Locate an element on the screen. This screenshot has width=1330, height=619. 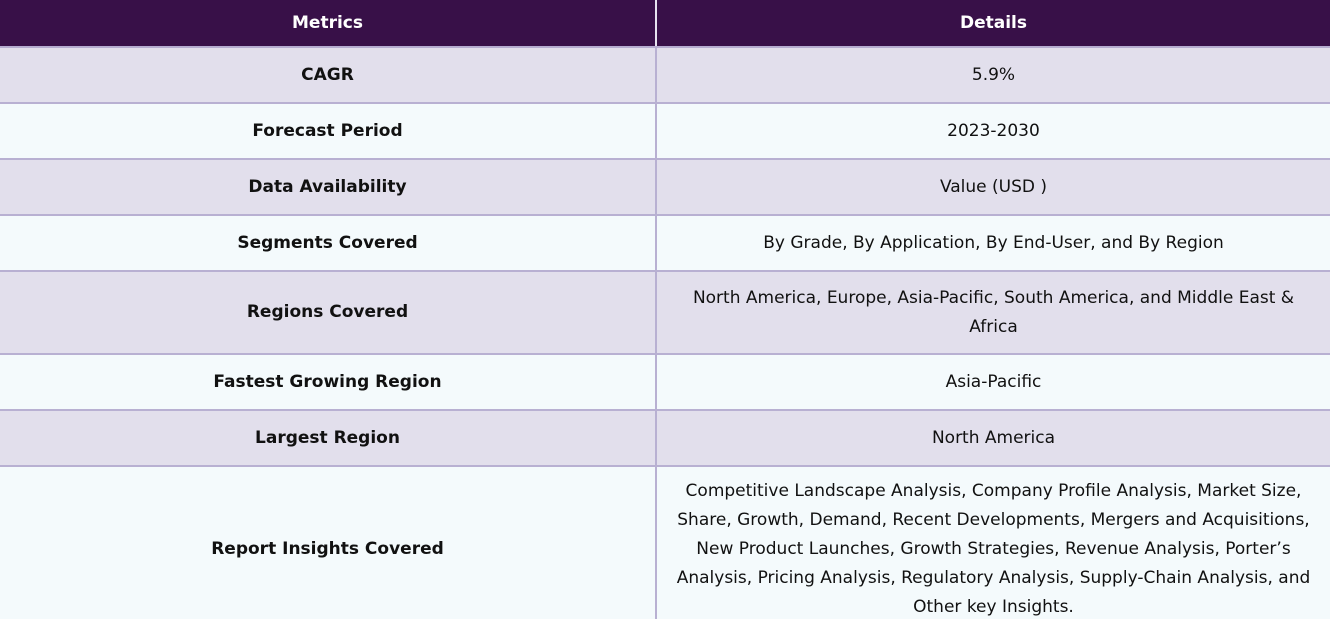
detail-cell: Value (USD ) is located at coordinates (993, 187).